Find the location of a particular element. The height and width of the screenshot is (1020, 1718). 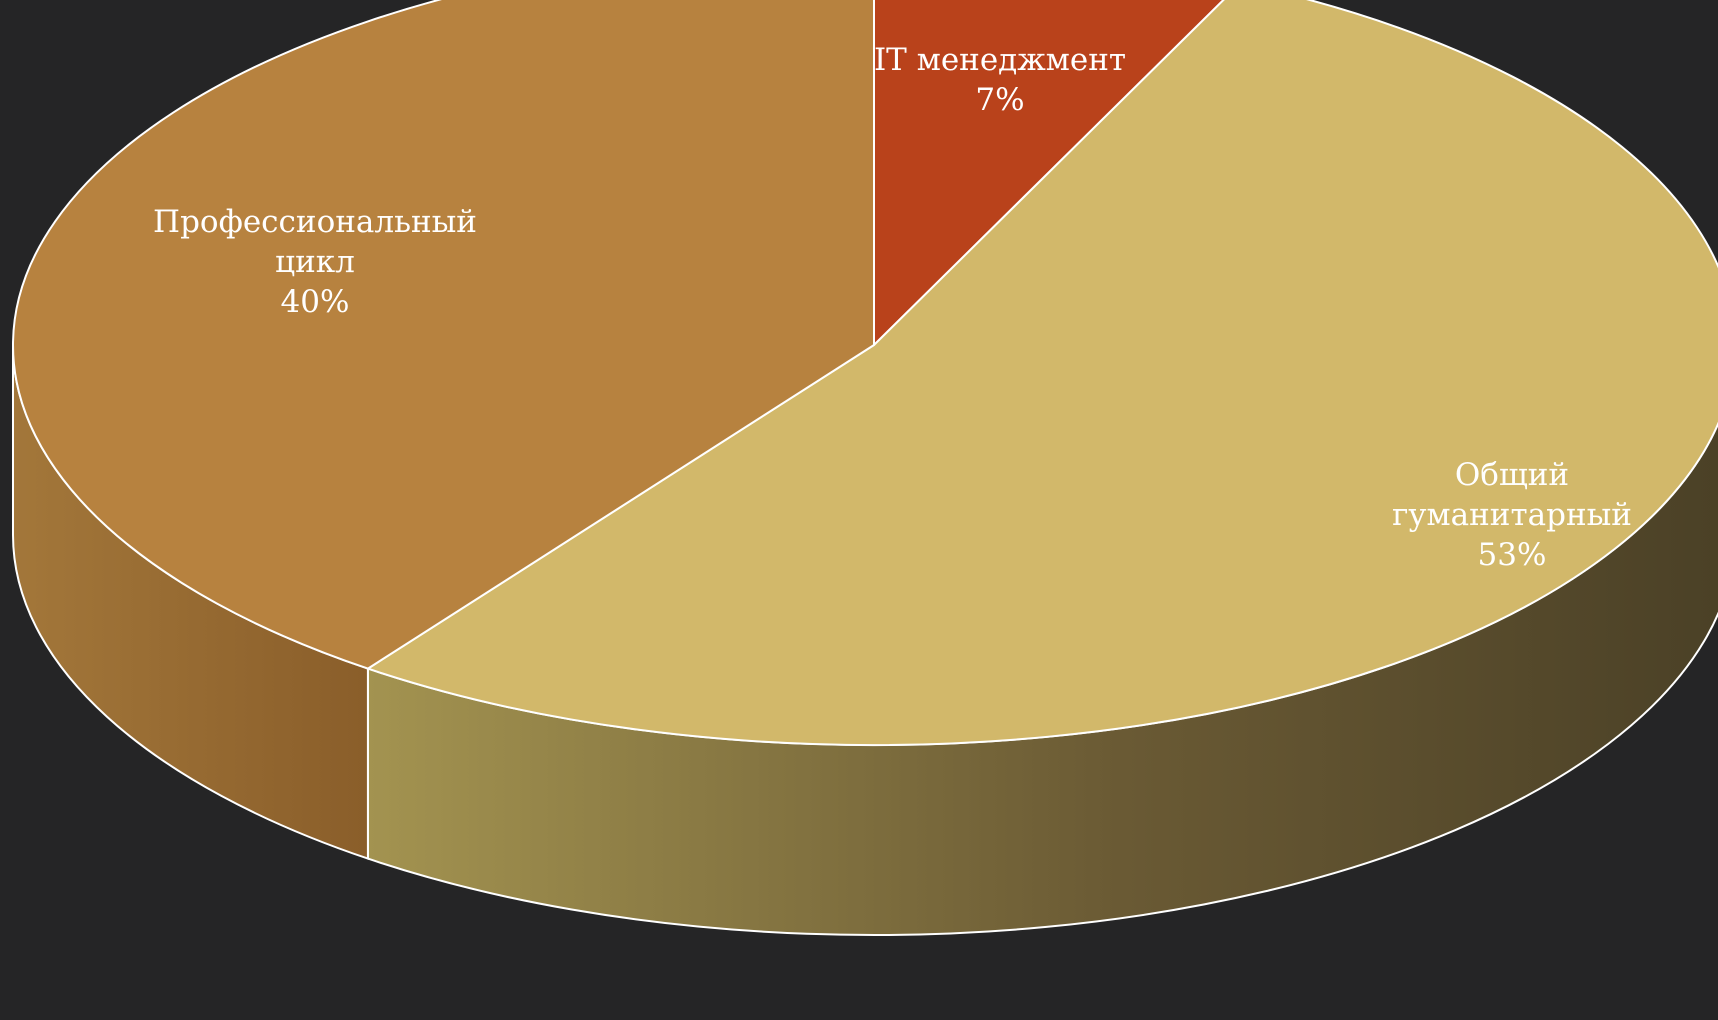

data-label-percent: 53% is located at coordinates (1512, 555).